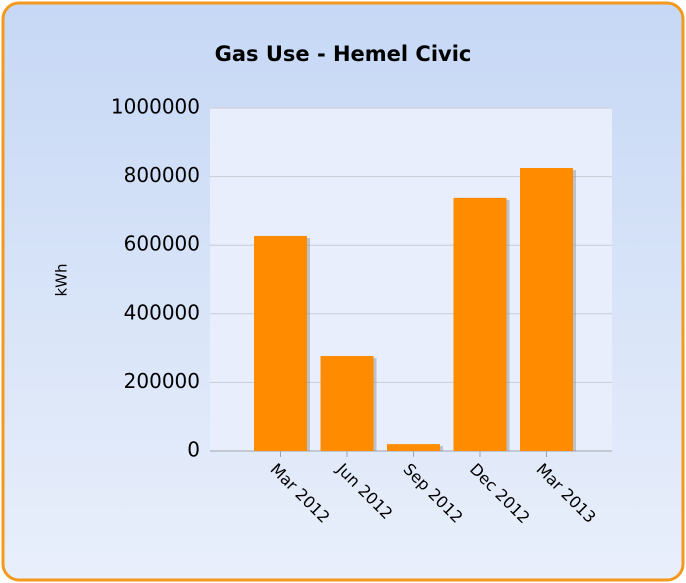 This screenshot has height=583, width=686. What do you see at coordinates (62, 279) in the screenshot?
I see `y-axis-label: kWh` at bounding box center [62, 279].